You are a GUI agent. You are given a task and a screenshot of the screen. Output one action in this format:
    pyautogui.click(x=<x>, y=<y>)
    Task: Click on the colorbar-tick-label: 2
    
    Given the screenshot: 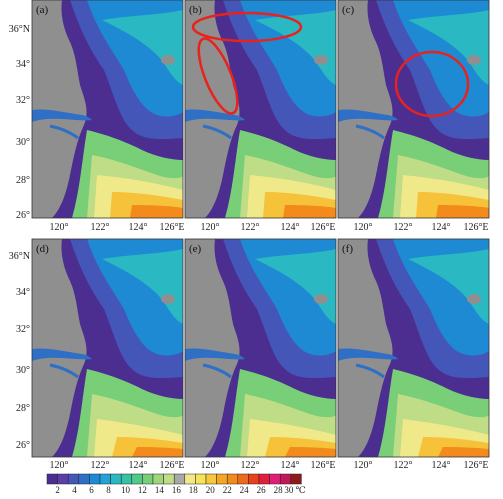 What is the action you would take?
    pyautogui.click(x=57, y=489)
    